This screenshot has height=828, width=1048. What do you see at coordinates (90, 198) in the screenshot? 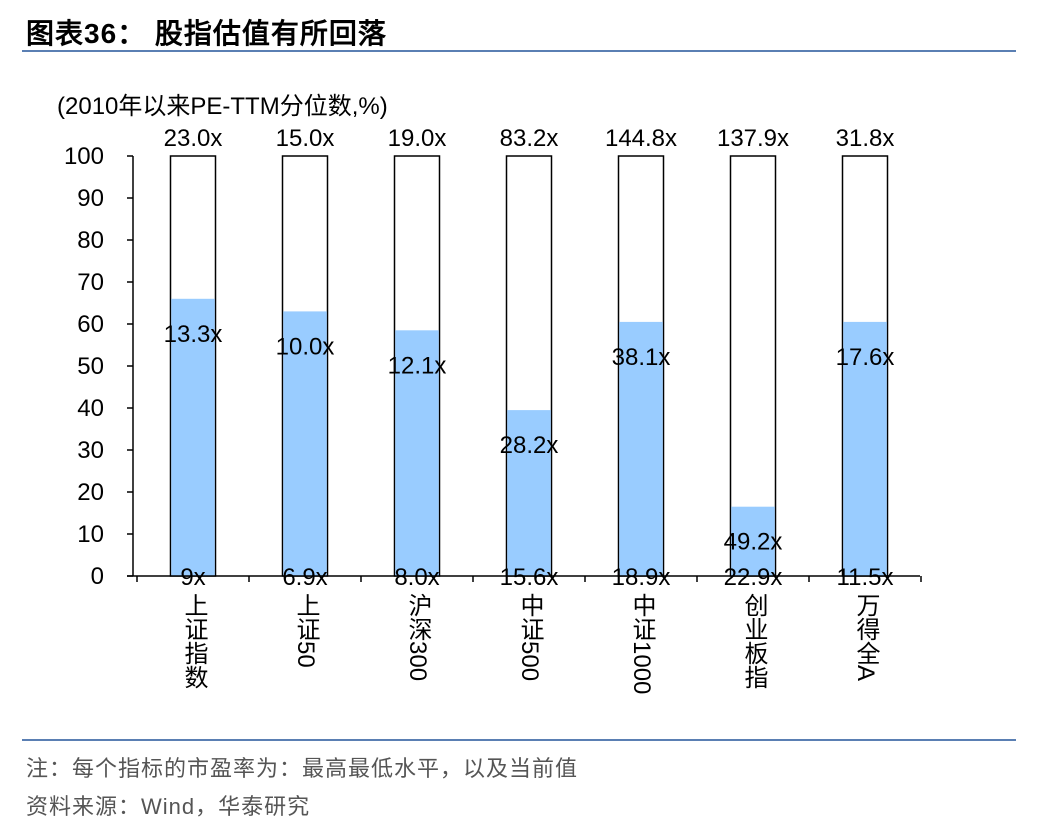
I see `y-tick-label: 90` at bounding box center [90, 198].